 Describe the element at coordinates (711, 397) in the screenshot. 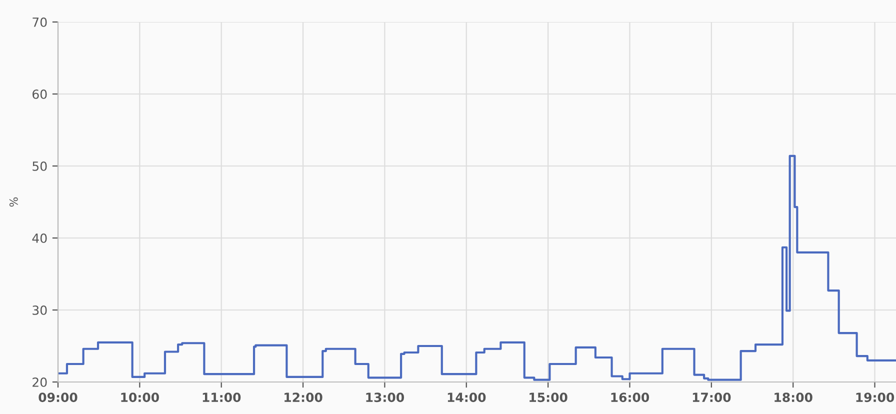

I see `x-tick-label: 17:00` at that location.